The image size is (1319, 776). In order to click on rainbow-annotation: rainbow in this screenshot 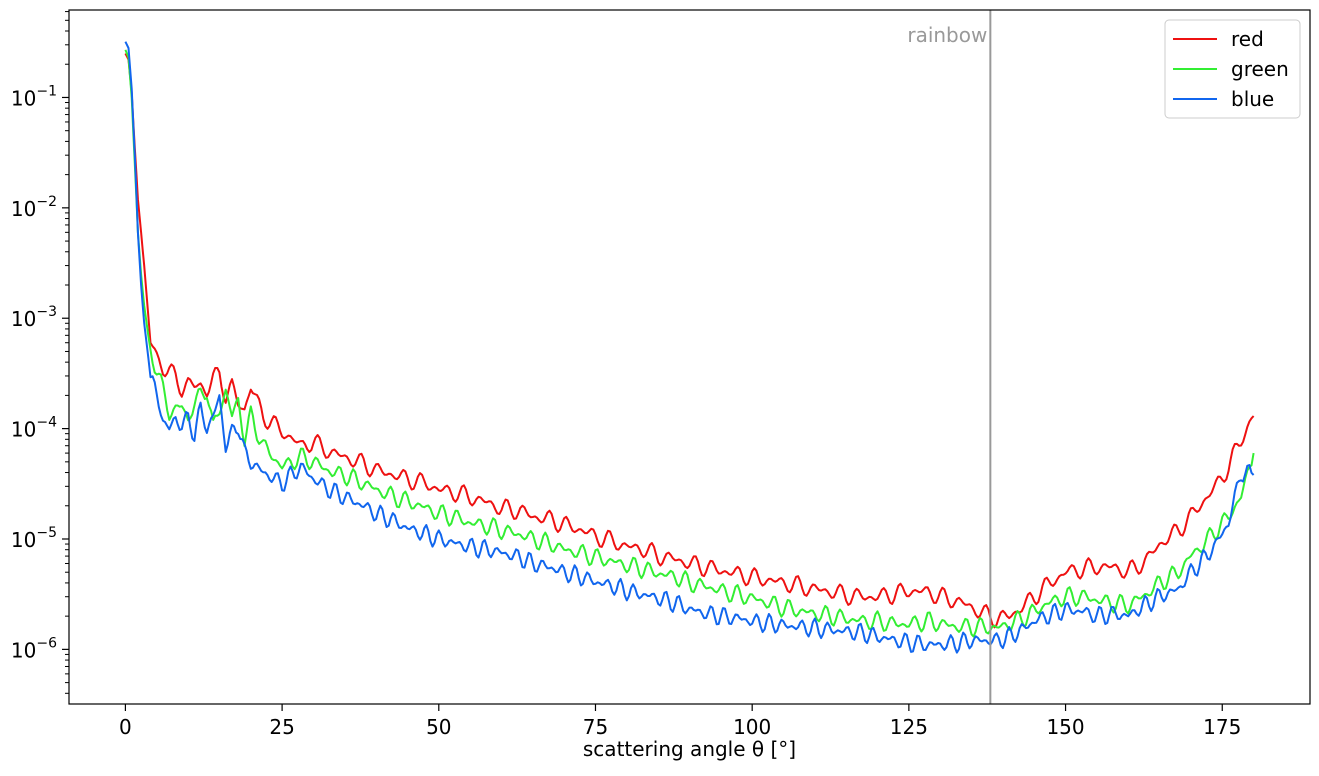, I will do `click(947, 35)`.